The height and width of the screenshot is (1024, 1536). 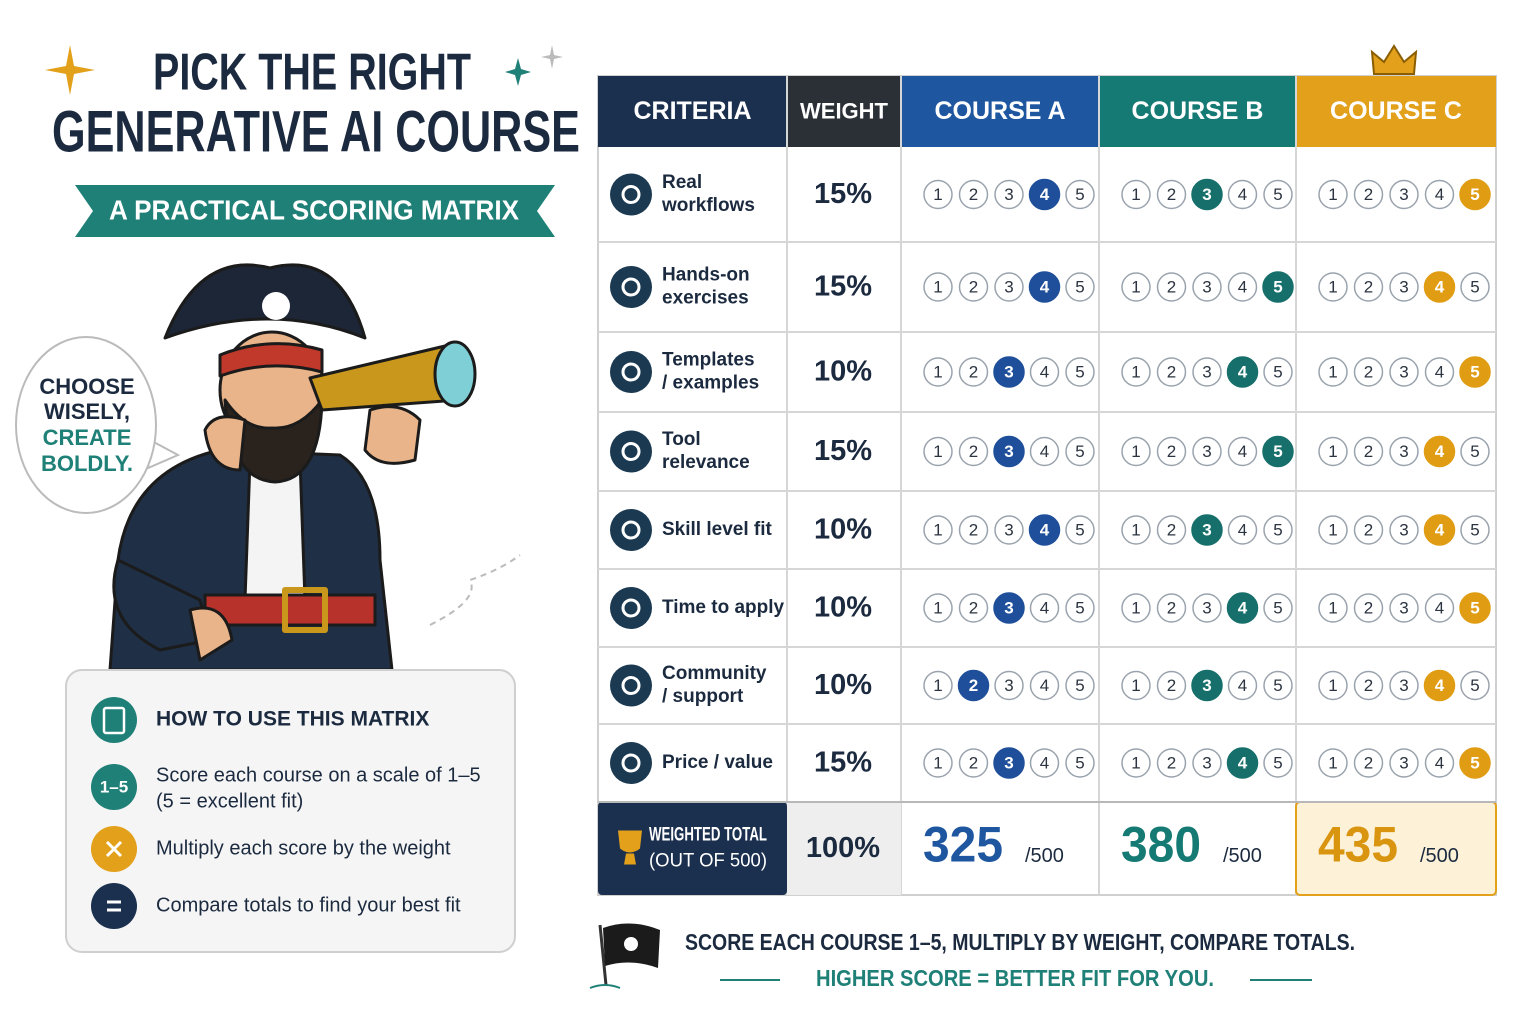 I want to click on criterion-text: Real, so click(x=682, y=182).